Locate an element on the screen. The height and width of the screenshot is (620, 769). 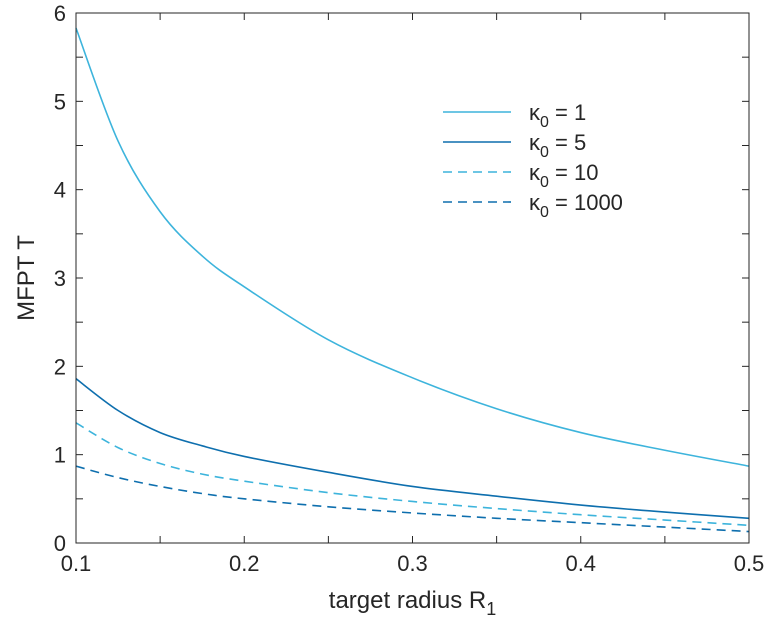
y-tick-label: 2 is located at coordinates (60, 366).